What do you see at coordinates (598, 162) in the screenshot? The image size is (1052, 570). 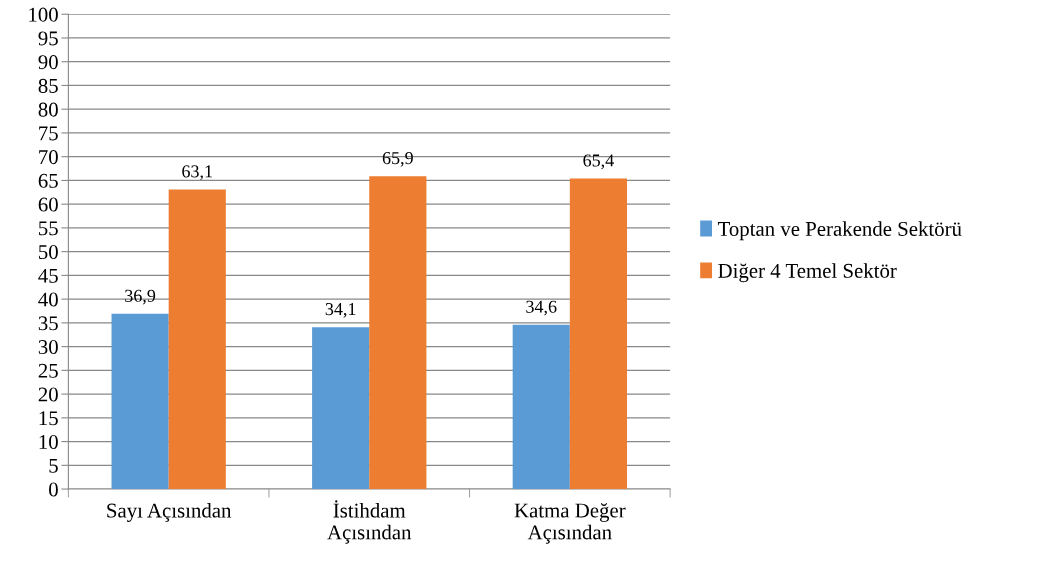 I see `data-label: 65,4` at bounding box center [598, 162].